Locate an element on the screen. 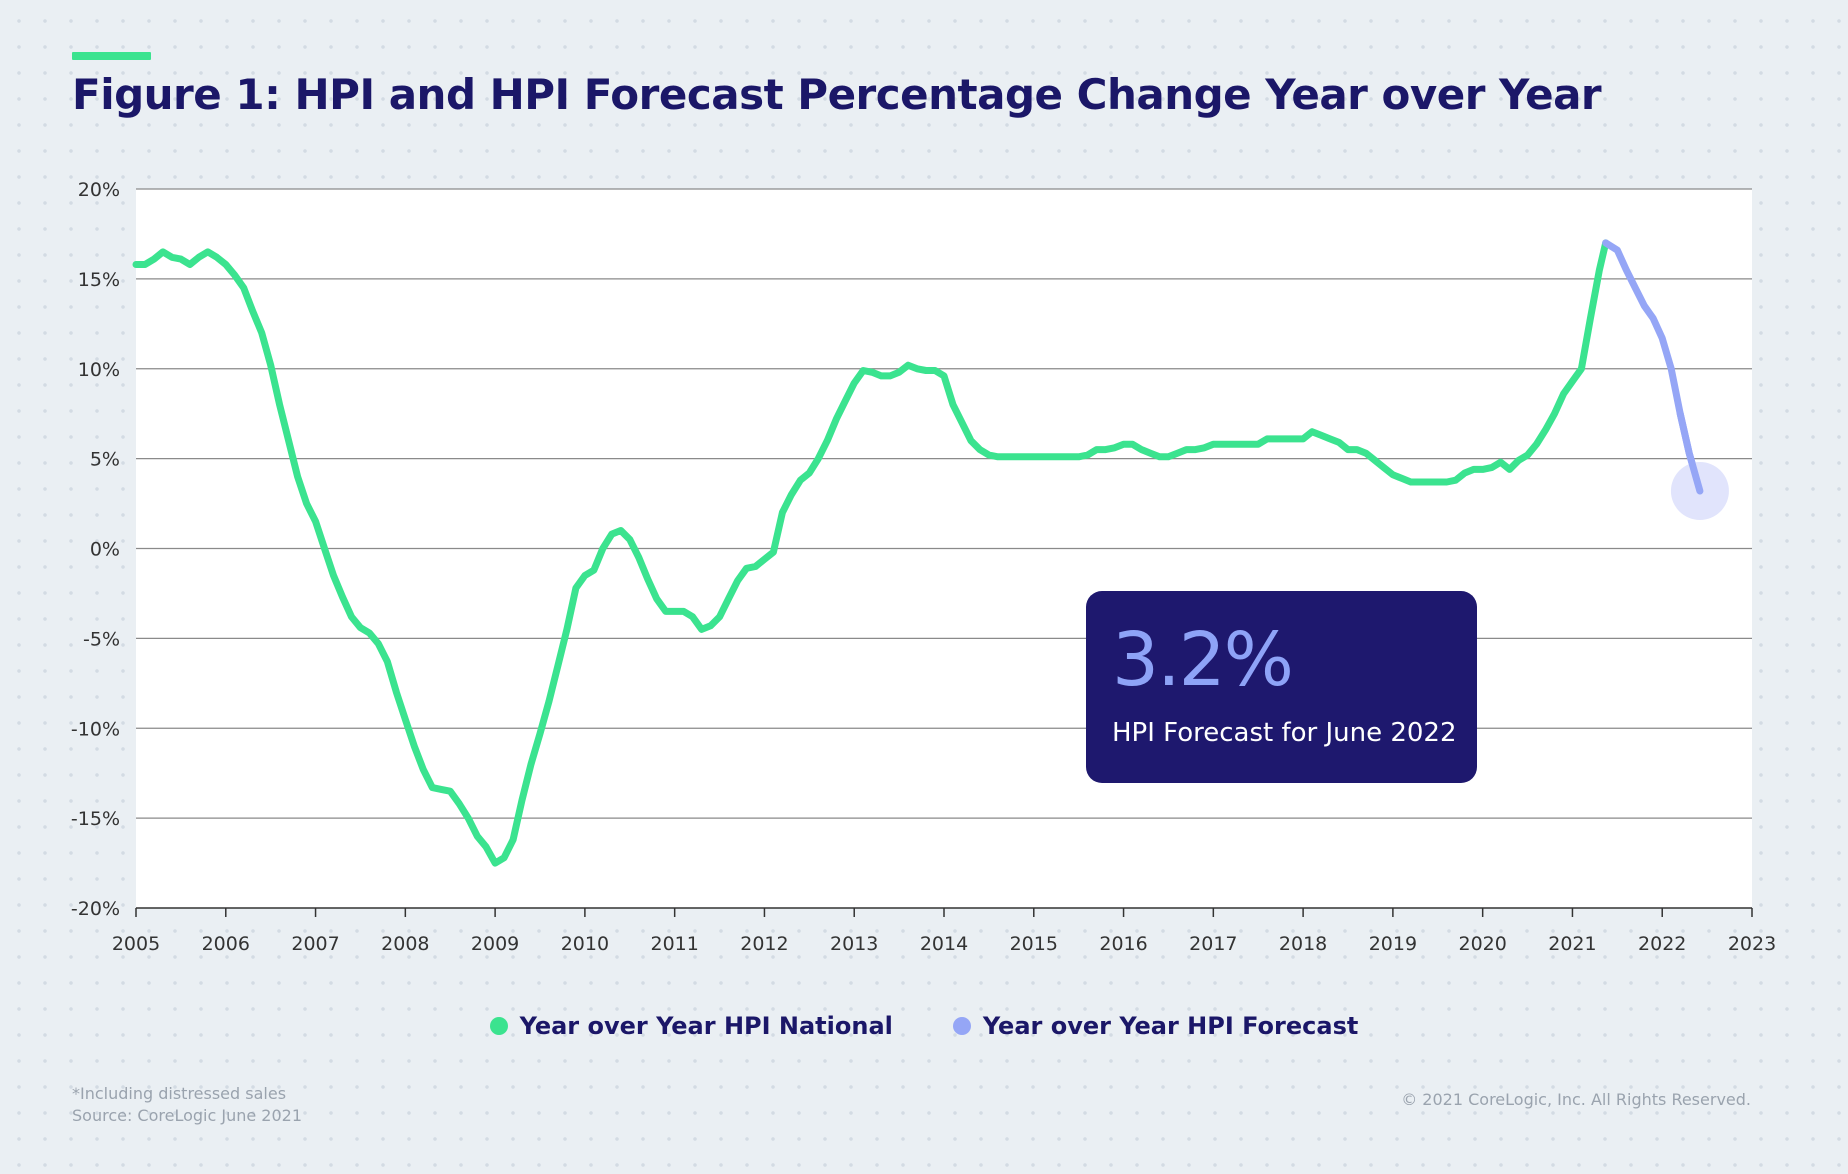 This screenshot has height=1174, width=1848. x-tick-label: 2008 is located at coordinates (405, 944).